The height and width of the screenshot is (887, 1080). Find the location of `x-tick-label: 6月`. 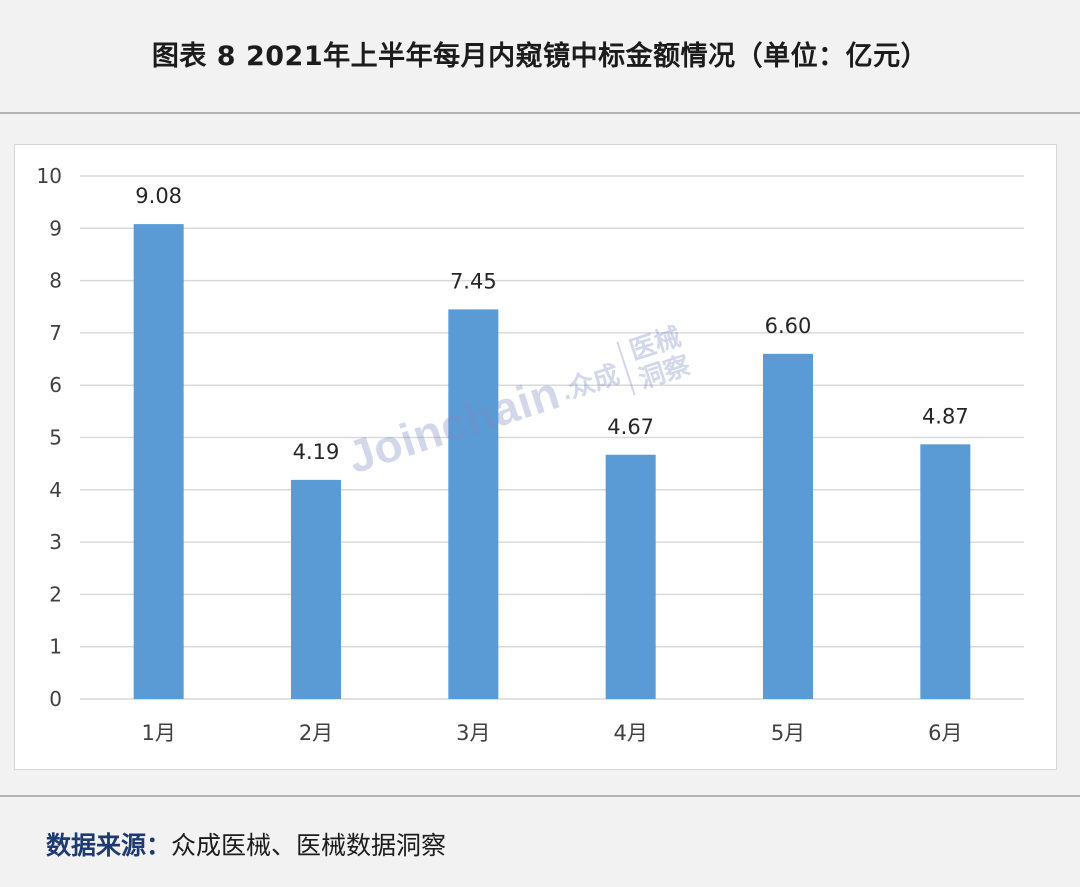

x-tick-label: 6月 is located at coordinates (945, 733).